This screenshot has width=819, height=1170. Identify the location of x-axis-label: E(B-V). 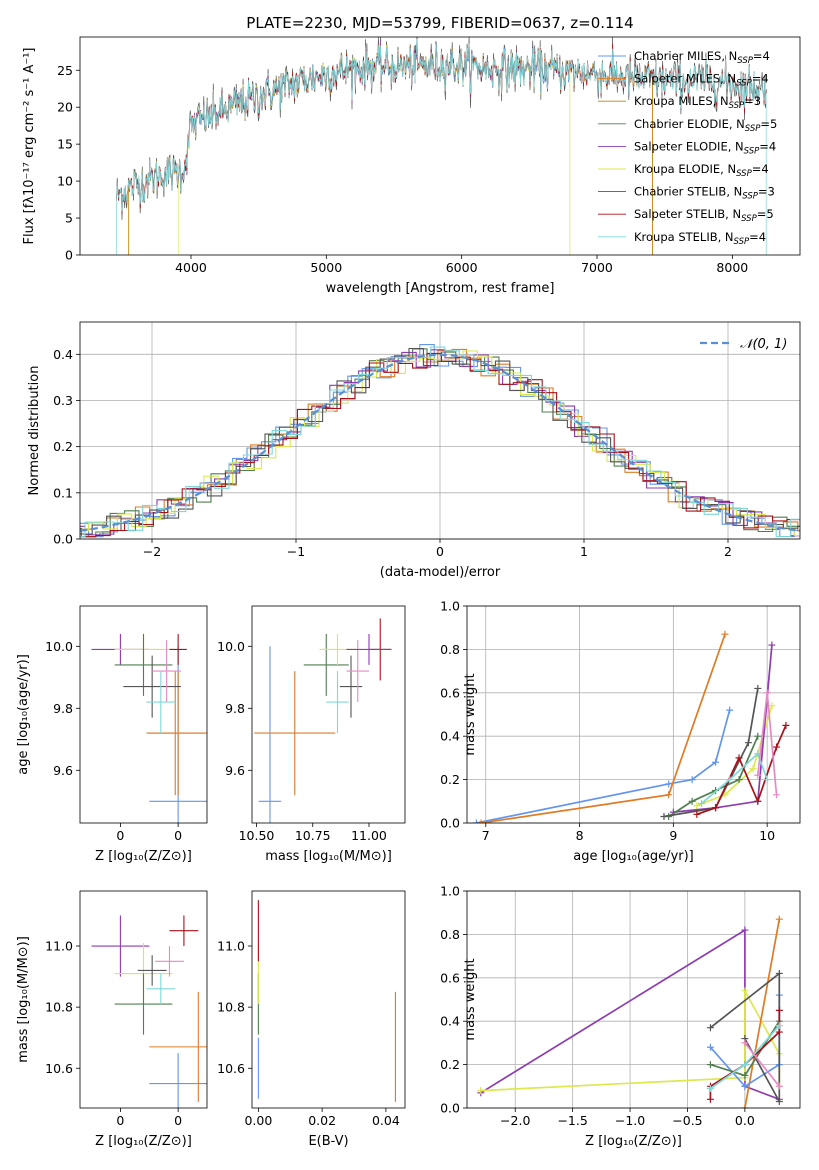
(328, 1141).